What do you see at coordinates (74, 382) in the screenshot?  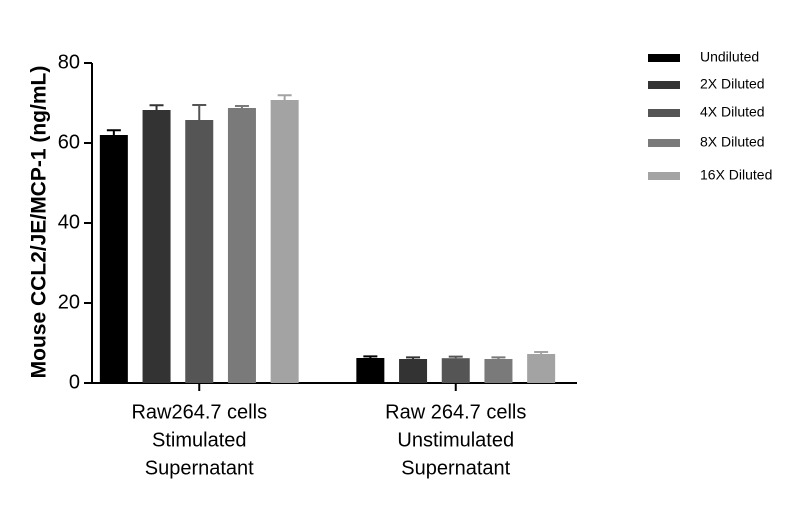 I see `y-tick-label: 0` at bounding box center [74, 382].